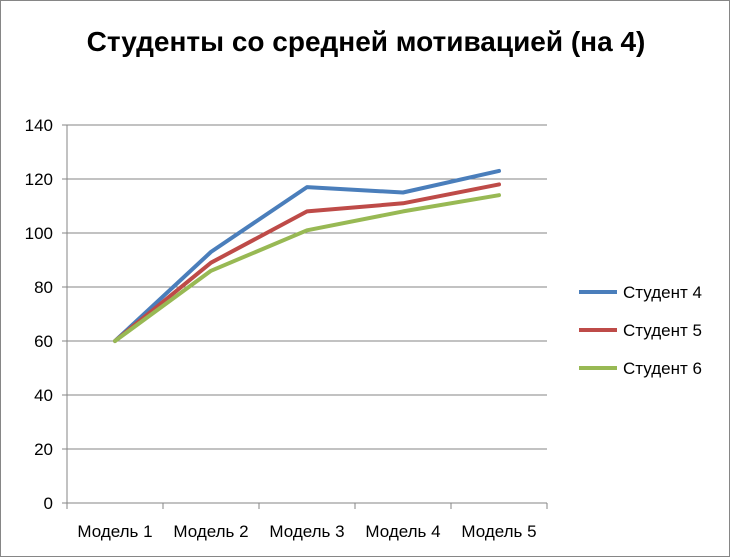 The height and width of the screenshot is (557, 730). Describe the element at coordinates (48, 503) in the screenshot. I see `y-tick-label: 0` at that location.